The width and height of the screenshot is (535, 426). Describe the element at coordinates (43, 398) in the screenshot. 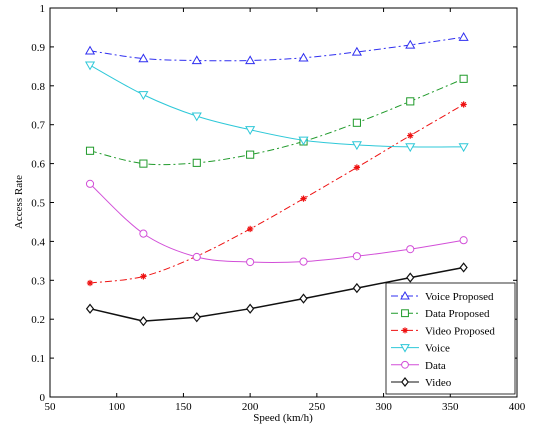

I see `y-tick-label: 0` at that location.